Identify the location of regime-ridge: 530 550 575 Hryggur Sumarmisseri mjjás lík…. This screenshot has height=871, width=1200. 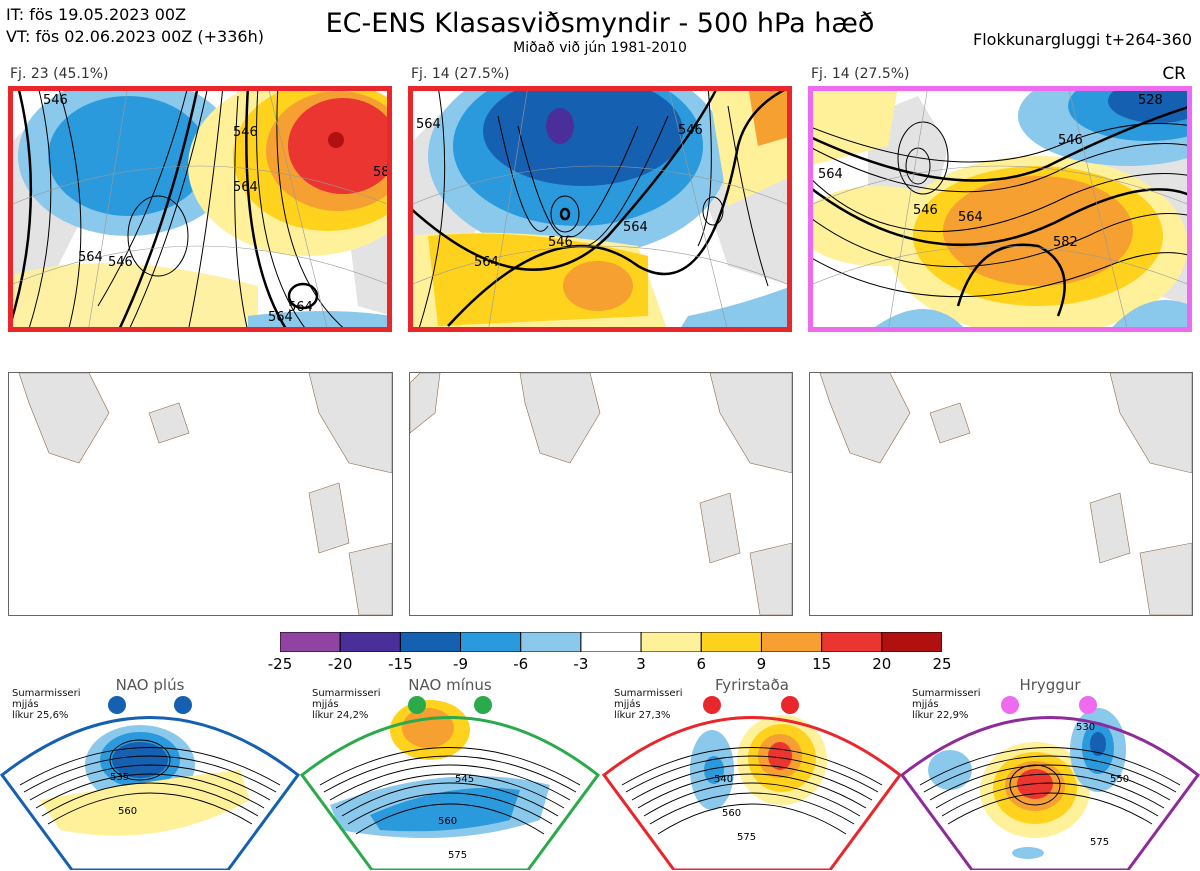
(1050, 745).